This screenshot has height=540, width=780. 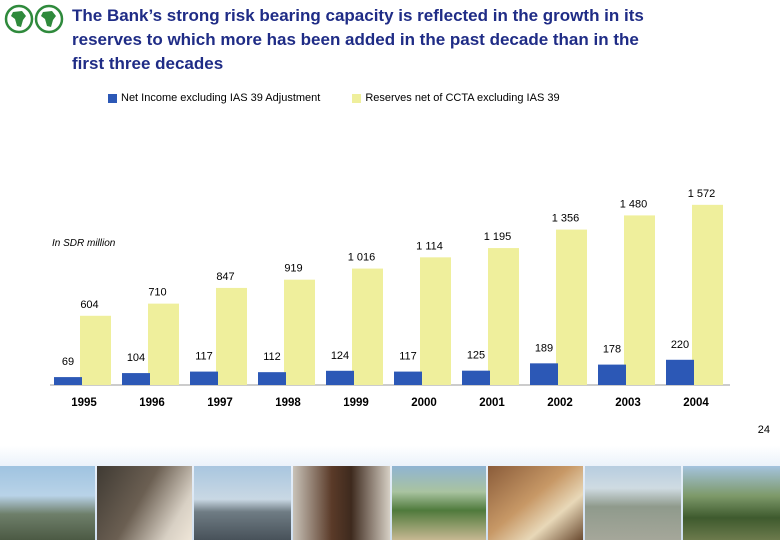 I want to click on bar-net-income-2002, so click(x=544, y=374).